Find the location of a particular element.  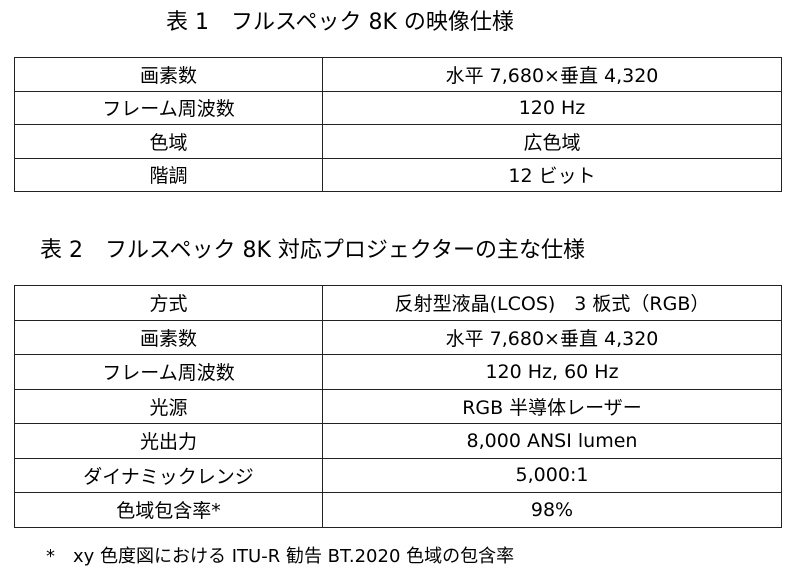

table-row: フレーム周波数 120 Hz is located at coordinates (398, 107).